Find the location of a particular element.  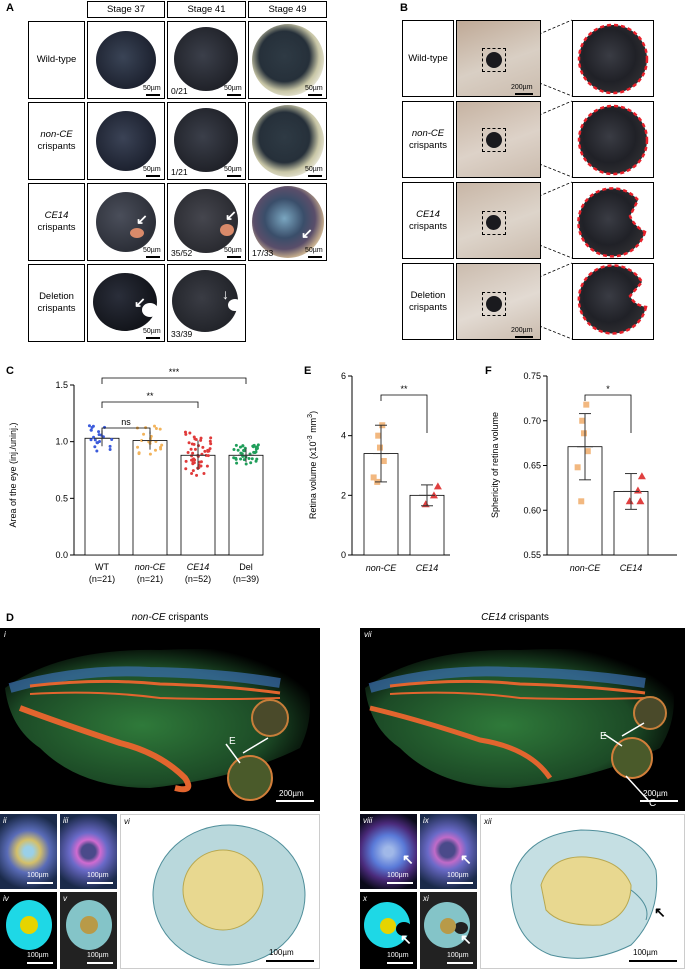

image-d-iii: iii 100µm is located at coordinates (88, 851).